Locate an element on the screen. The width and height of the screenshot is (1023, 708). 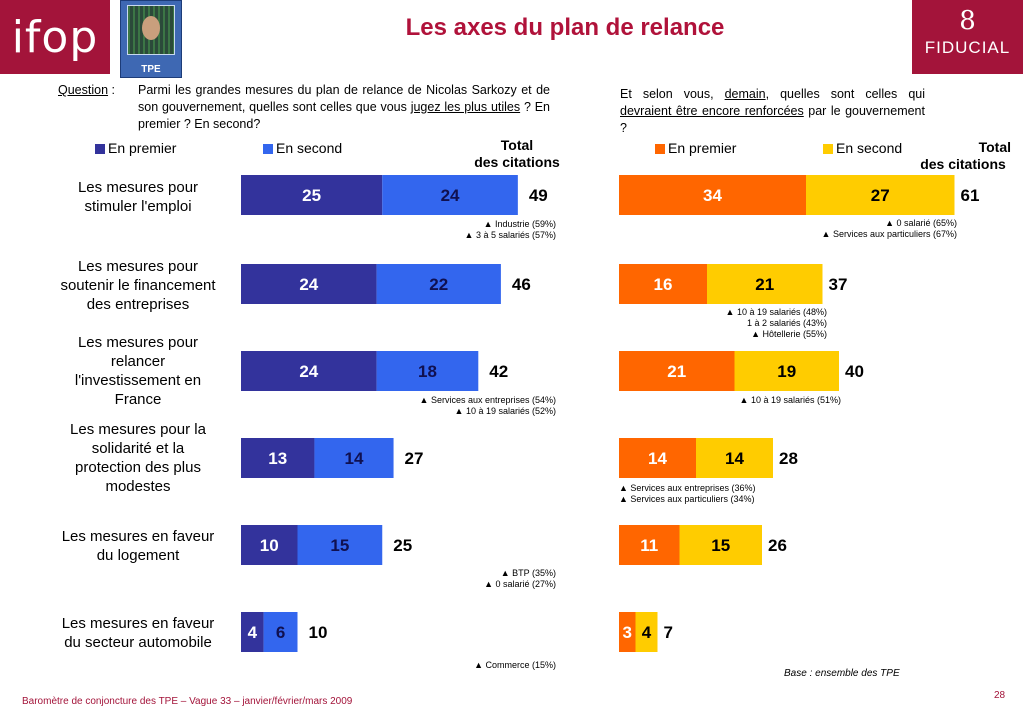
question-colon: : is located at coordinates (111, 90).